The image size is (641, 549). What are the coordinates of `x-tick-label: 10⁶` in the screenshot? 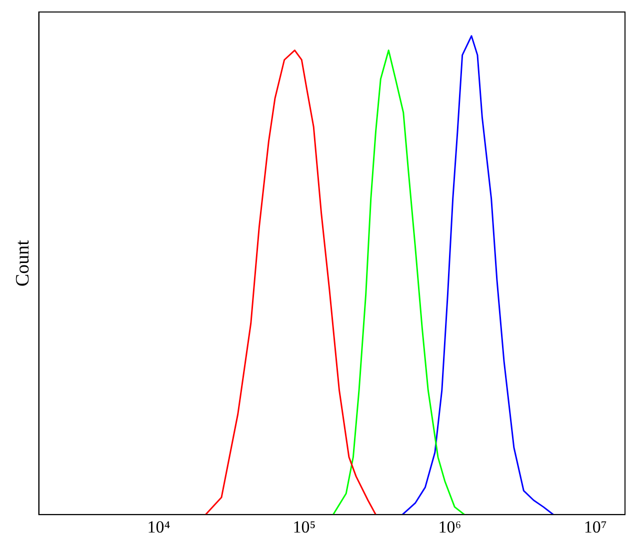 It's located at (450, 526).